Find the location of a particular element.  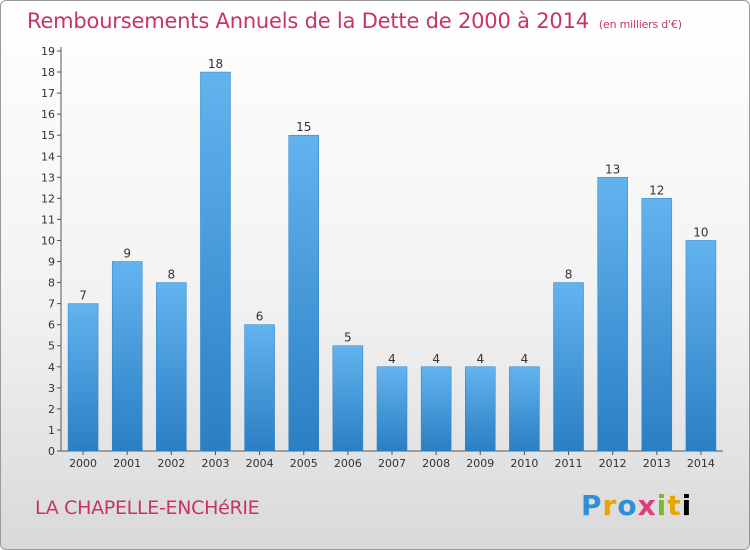

logo-letter: r is located at coordinates (610, 505).